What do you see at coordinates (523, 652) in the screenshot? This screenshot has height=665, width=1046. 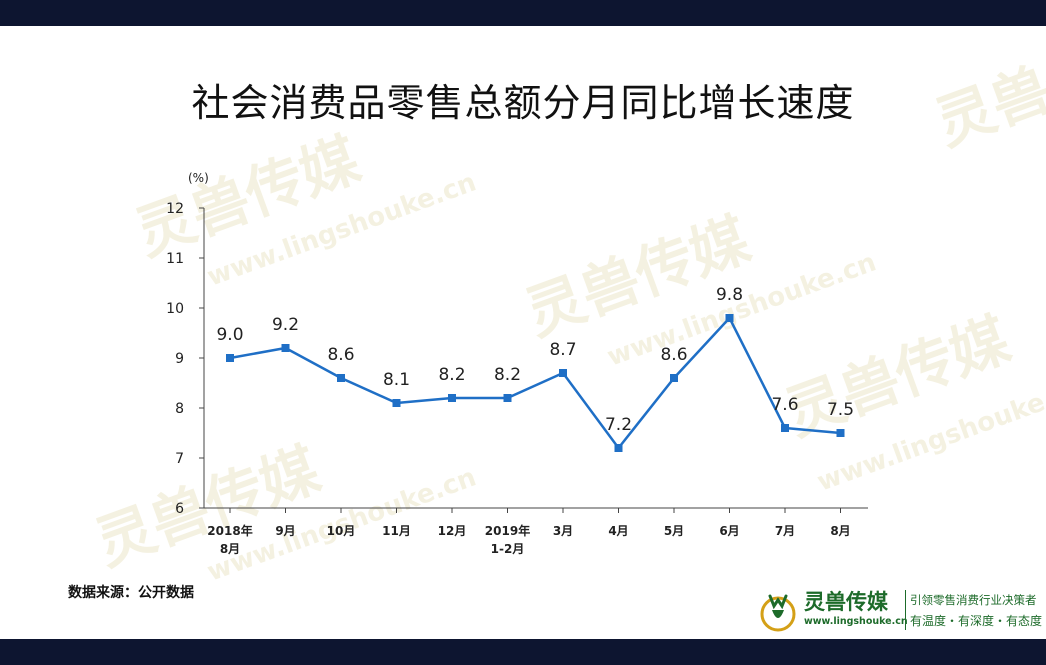 I see `bottom-bar` at bounding box center [523, 652].